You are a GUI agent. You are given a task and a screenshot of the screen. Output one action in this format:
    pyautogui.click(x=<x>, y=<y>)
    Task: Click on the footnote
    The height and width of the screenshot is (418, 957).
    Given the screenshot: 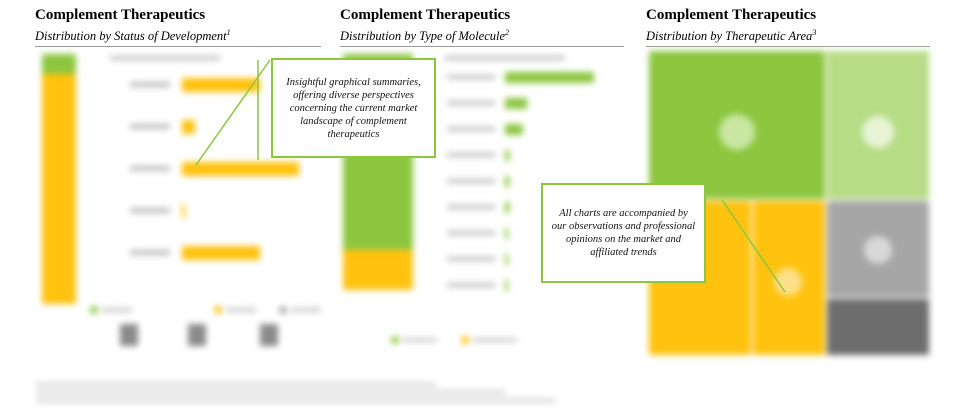 What is the action you would take?
    pyautogui.click(x=316, y=398)
    